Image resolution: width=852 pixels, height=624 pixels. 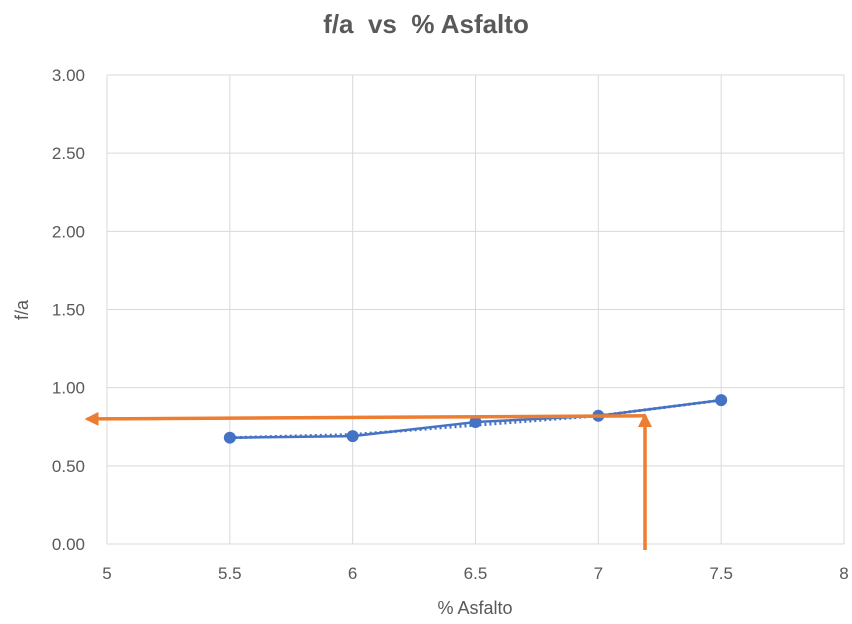 I want to click on x-tick-label: 5.5, so click(x=230, y=573).